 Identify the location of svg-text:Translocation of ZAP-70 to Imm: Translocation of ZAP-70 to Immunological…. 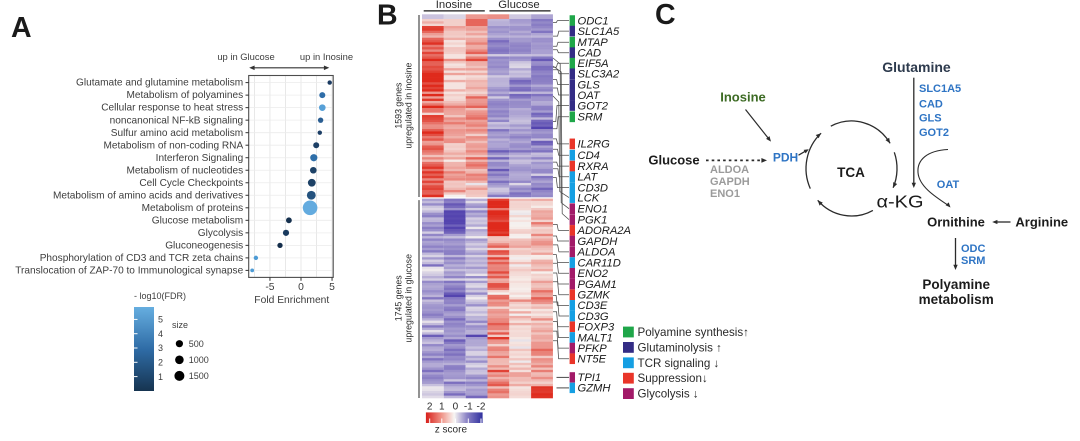
(129, 271).